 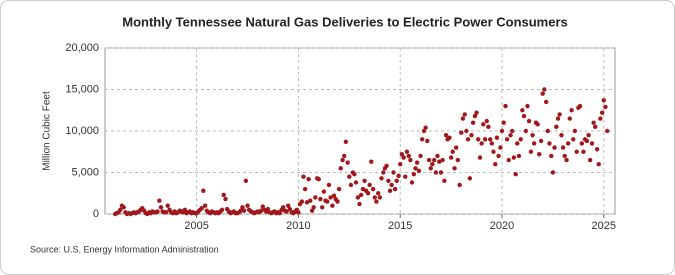 I want to click on x-tick-label: 2025, so click(x=604, y=226).